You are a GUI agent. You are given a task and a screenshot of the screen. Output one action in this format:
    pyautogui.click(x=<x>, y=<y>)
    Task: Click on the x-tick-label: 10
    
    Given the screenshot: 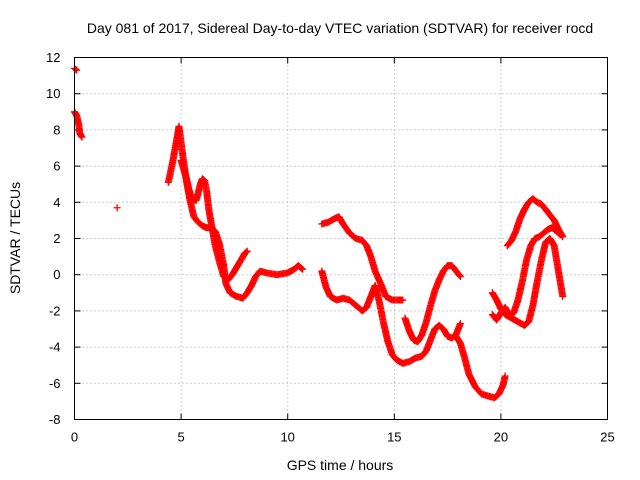 What is the action you would take?
    pyautogui.click(x=287, y=437)
    